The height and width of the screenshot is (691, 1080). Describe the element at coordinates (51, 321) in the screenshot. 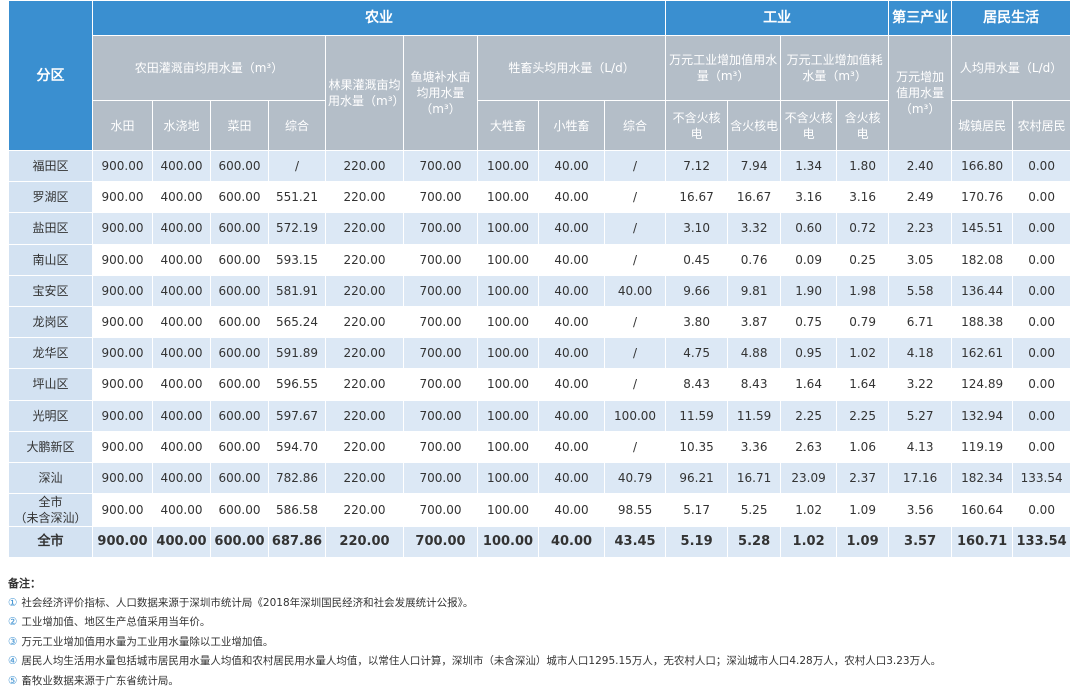

I see `district-cell: 龙岗区` at that location.